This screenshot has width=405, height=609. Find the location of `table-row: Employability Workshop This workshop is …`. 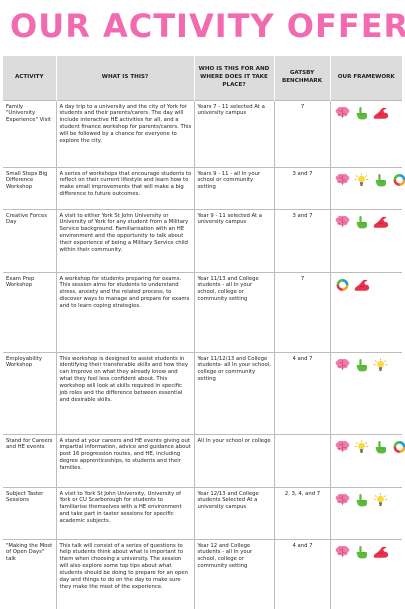

table-row: Employability Workshop This workshop is … is located at coordinates (202, 393).